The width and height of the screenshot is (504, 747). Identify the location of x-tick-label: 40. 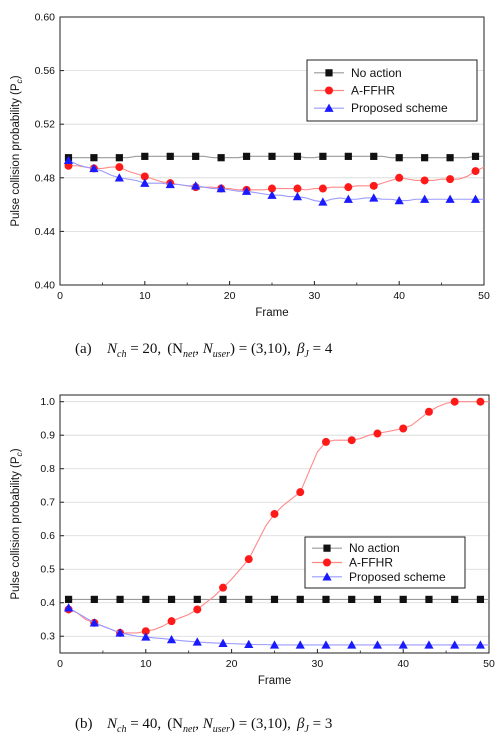
(399, 296).